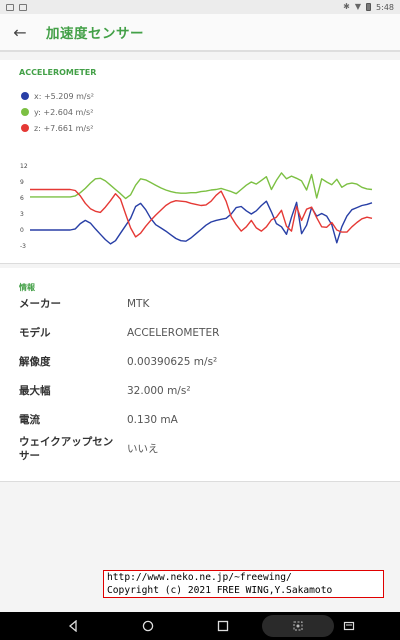  Describe the element at coordinates (152, 420) in the screenshot. I see `info-value-power: 0.130 mA` at that location.